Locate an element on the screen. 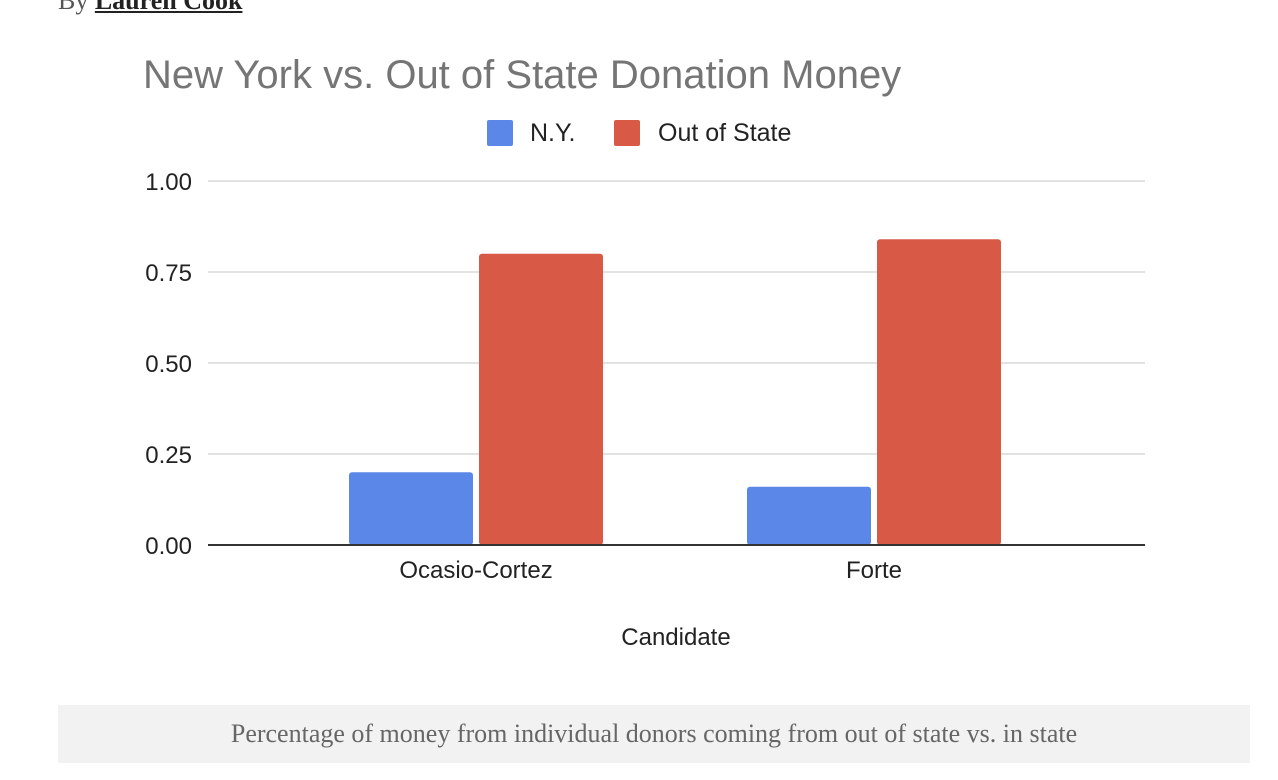  y-tick-label: 0.75 is located at coordinates (168, 273).